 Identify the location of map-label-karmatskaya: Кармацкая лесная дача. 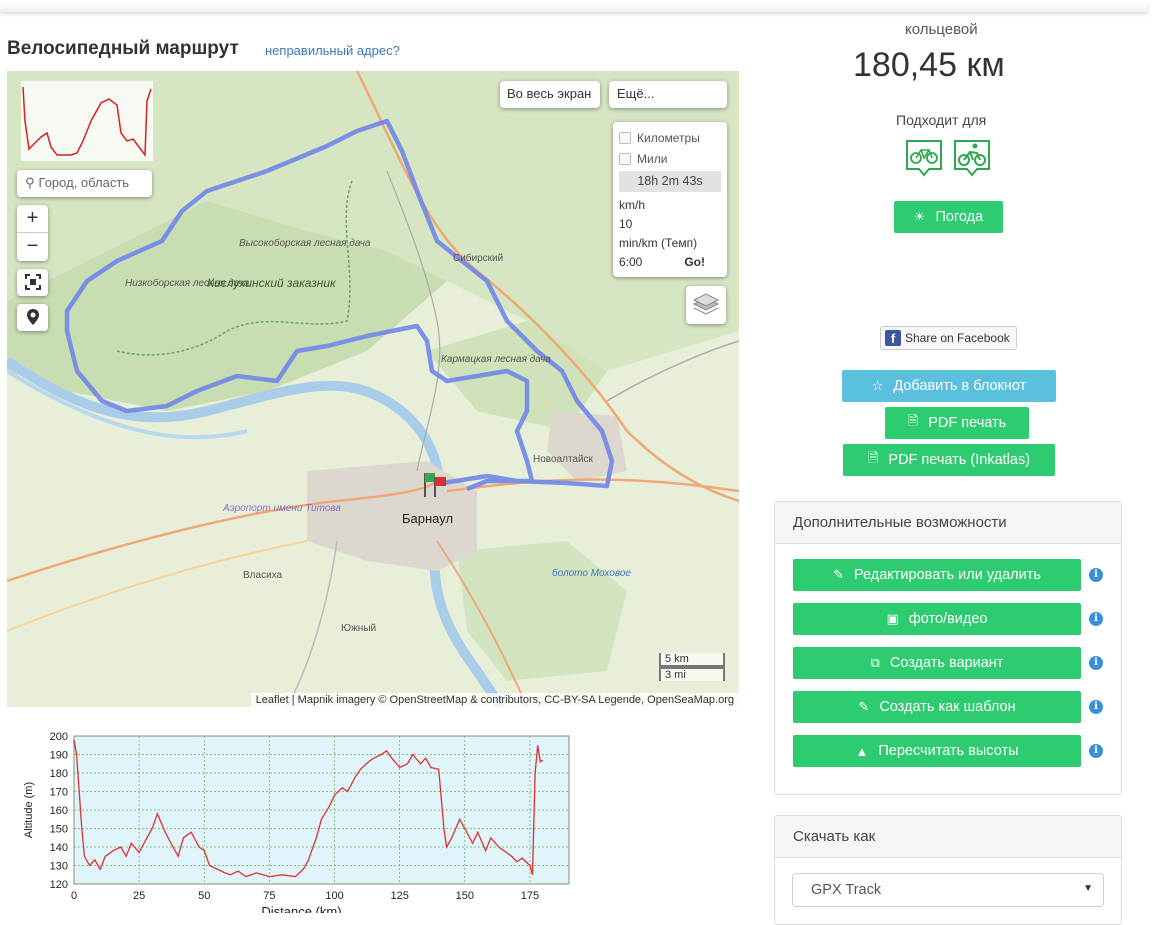
(496, 359).